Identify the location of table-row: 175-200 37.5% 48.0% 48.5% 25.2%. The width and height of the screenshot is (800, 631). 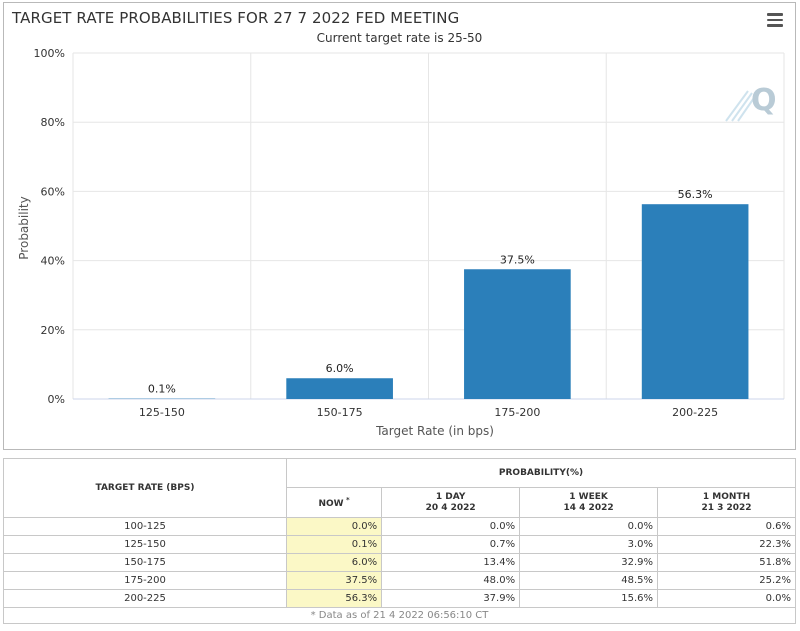
(399, 580).